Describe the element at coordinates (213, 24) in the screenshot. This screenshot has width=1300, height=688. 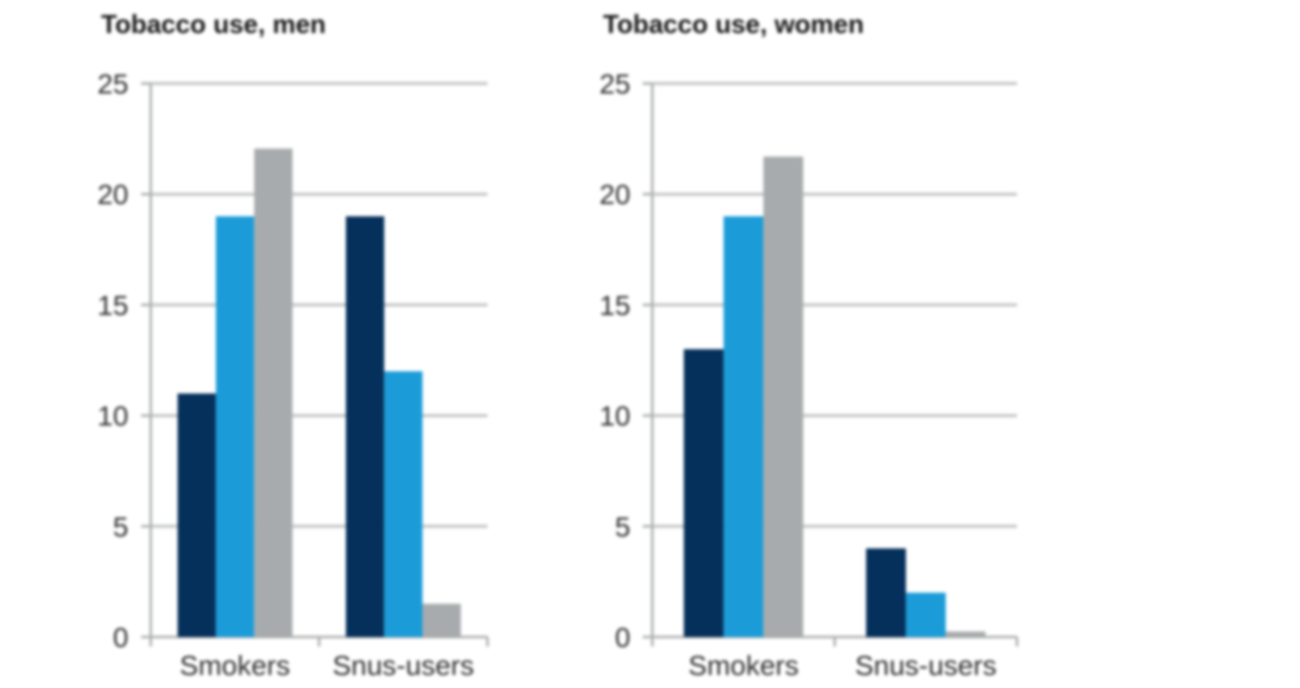
I see `svg-text: Tobacco use, men` at that location.